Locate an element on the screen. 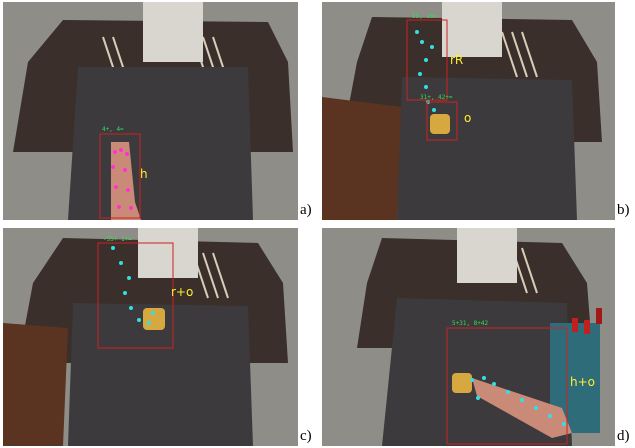  label-b: b) is located at coordinates (623, 210).